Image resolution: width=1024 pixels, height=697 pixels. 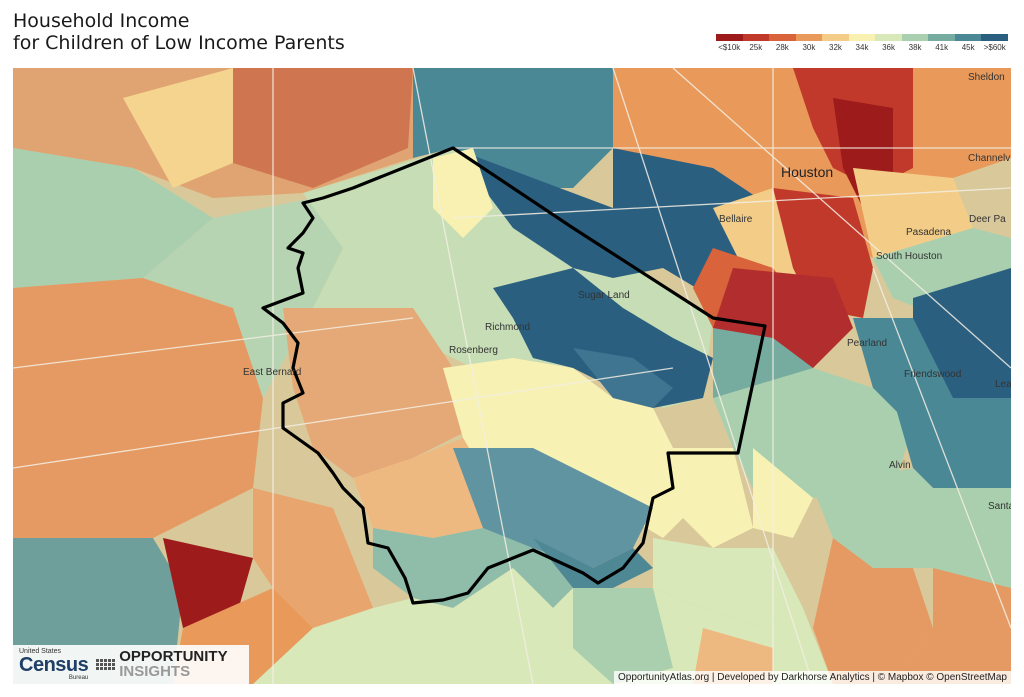 What do you see at coordinates (986, 77) in the screenshot?
I see `place-label: Sheldon` at bounding box center [986, 77].